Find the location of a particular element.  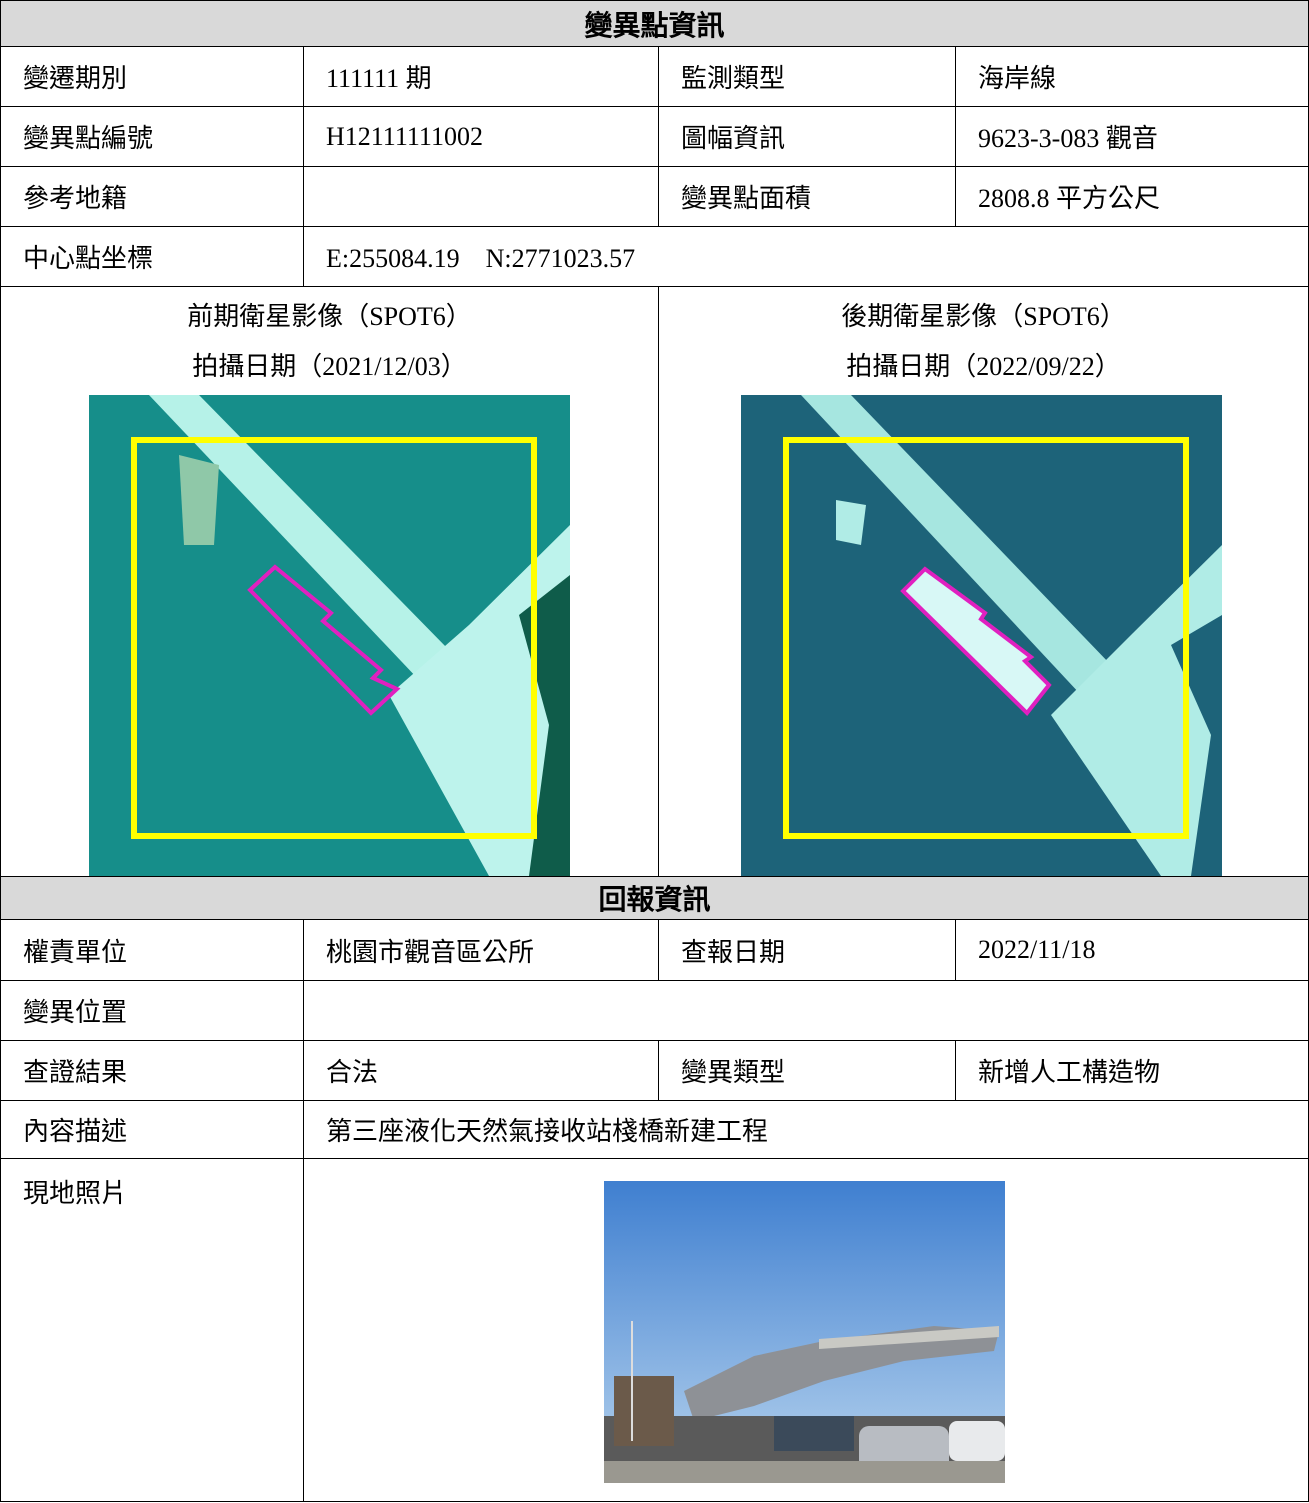

section-title: 變異點資訊 is located at coordinates (654, 23).